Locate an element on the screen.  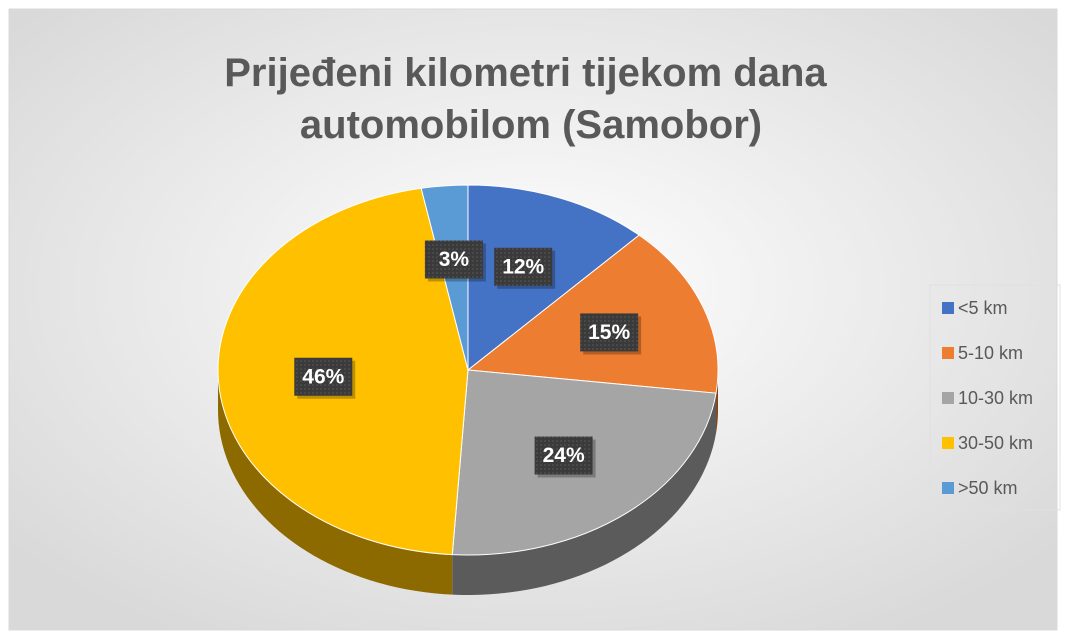
data-label: 3% is located at coordinates (454, 259).